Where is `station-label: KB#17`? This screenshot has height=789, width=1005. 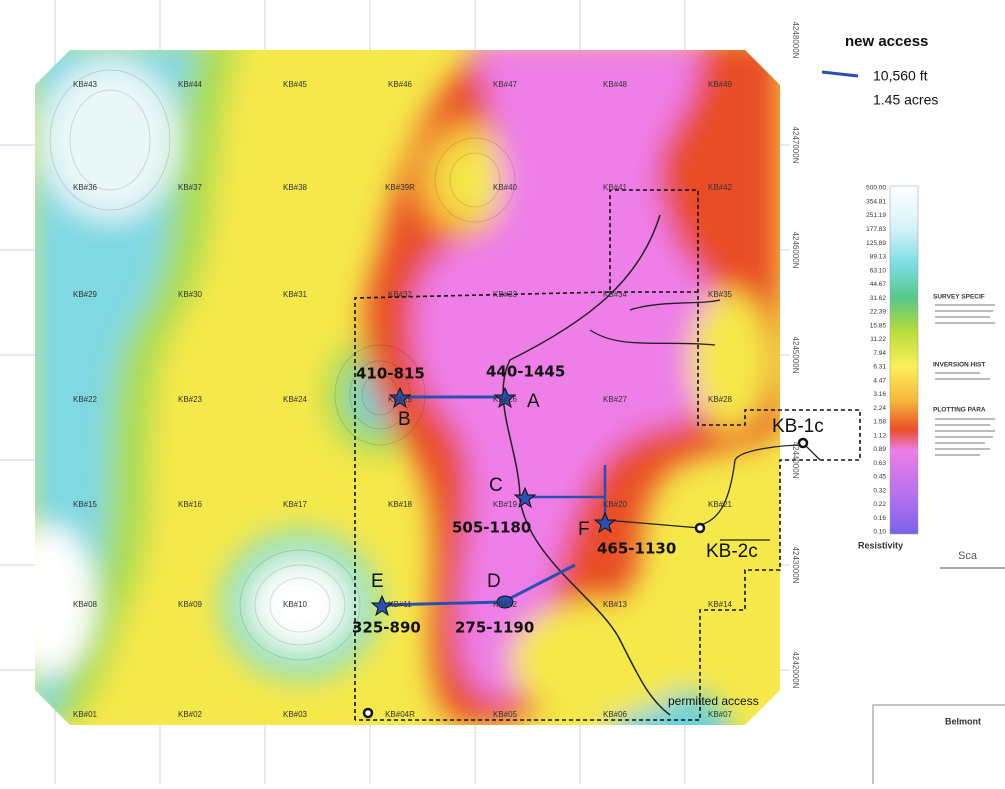
station-label: KB#17 is located at coordinates (295, 504).